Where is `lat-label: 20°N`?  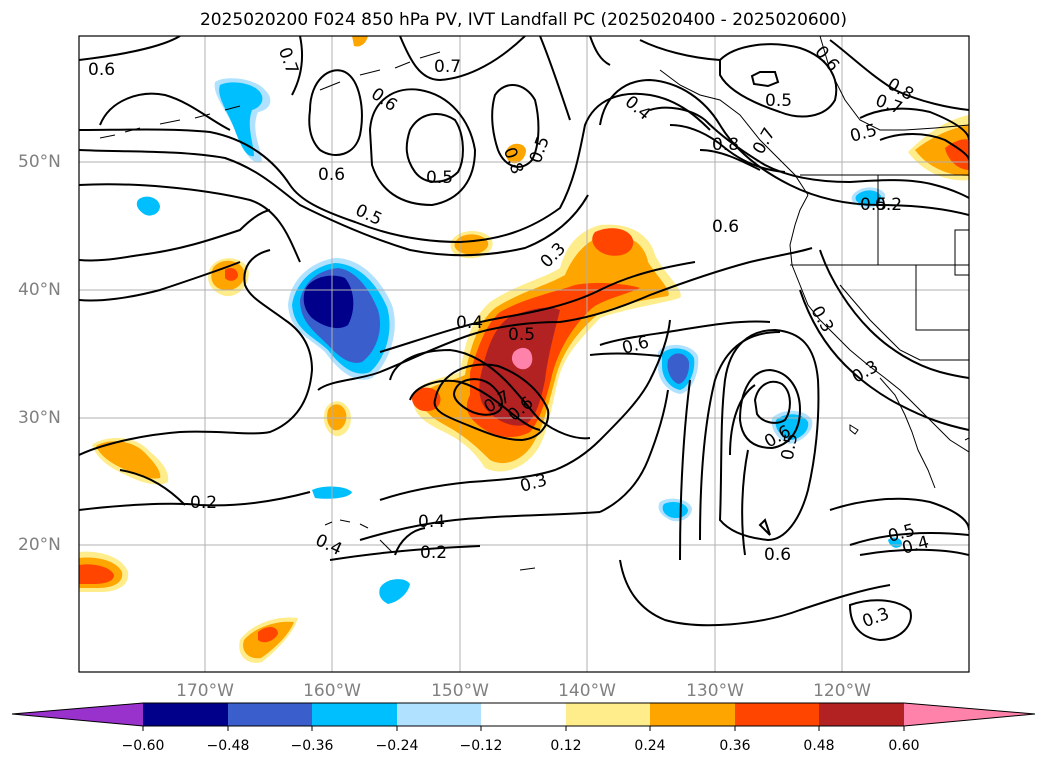 lat-label: 20°N is located at coordinates (39, 545).